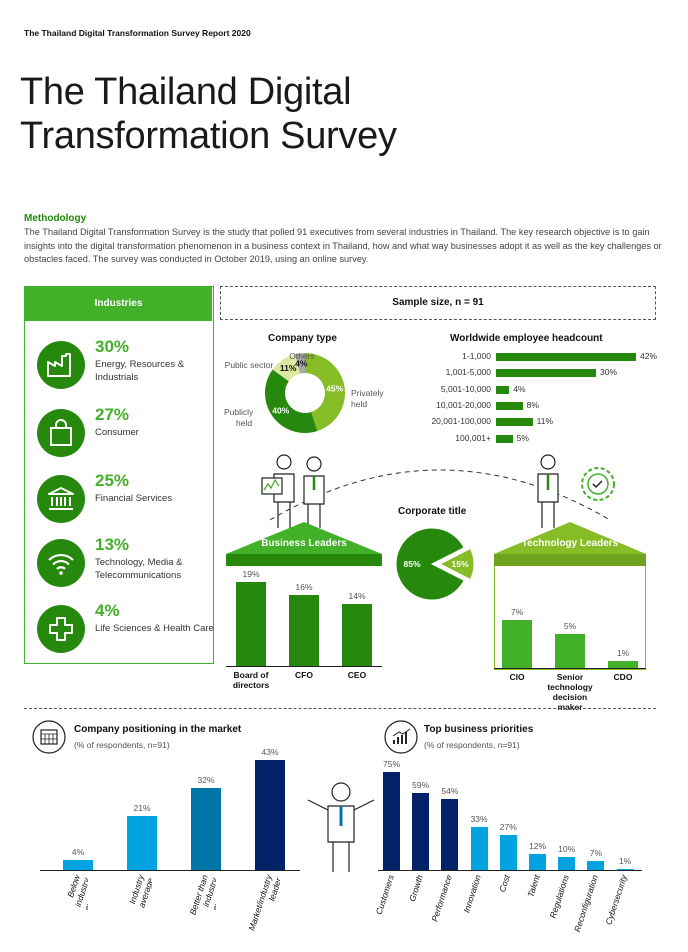  I want to click on headcount-category: 20,001-100,000, so click(461, 421).